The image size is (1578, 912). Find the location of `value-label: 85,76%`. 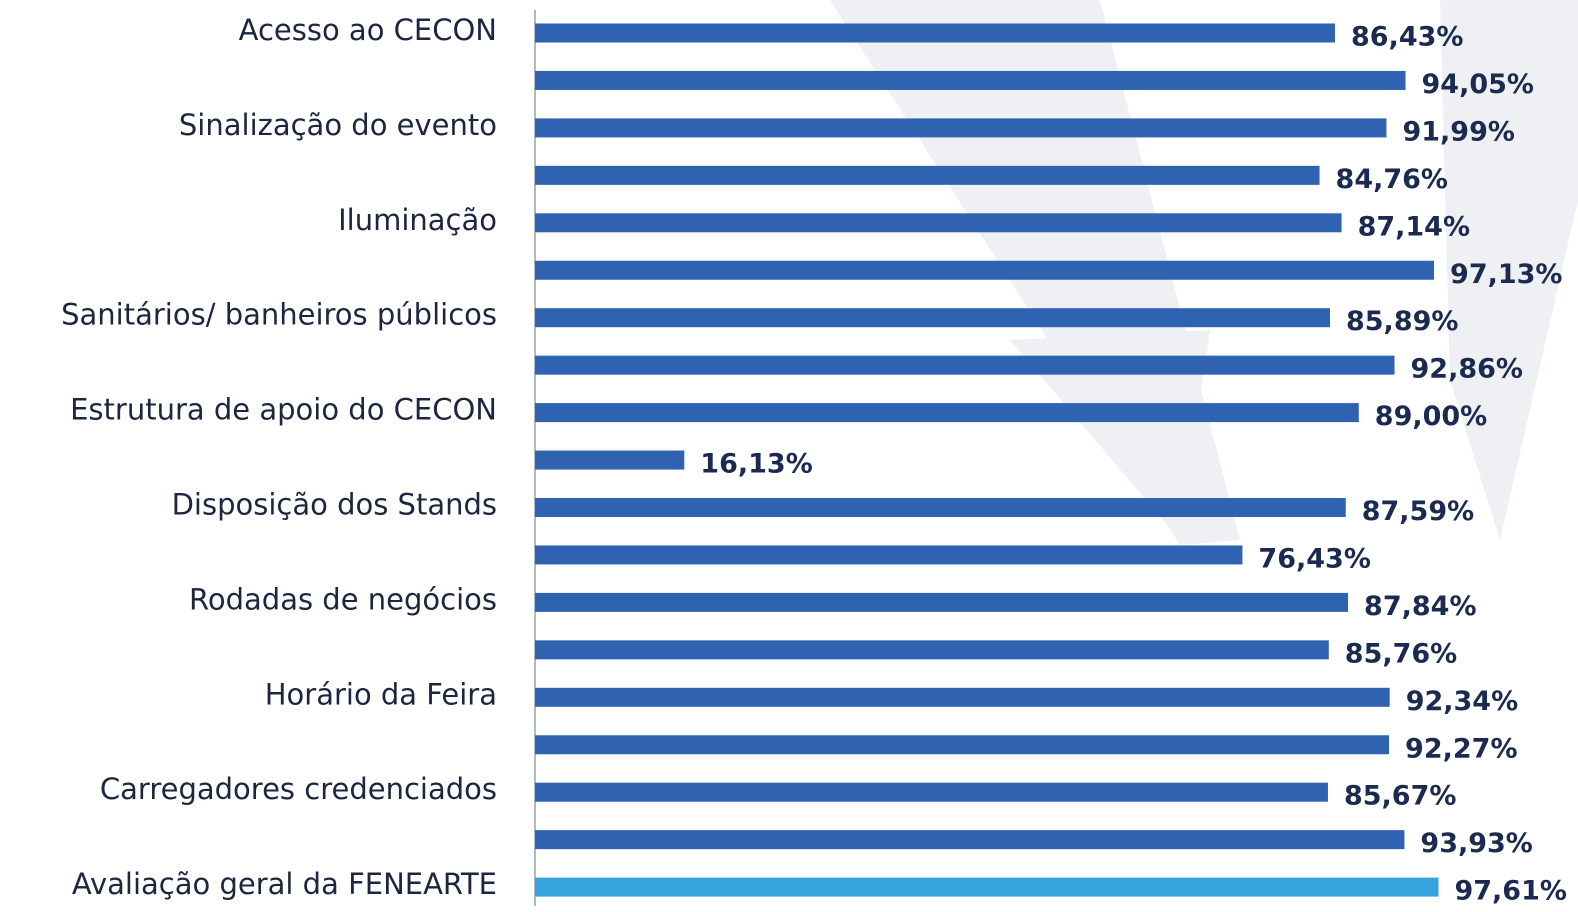

value-label: 85,76% is located at coordinates (1401, 653).